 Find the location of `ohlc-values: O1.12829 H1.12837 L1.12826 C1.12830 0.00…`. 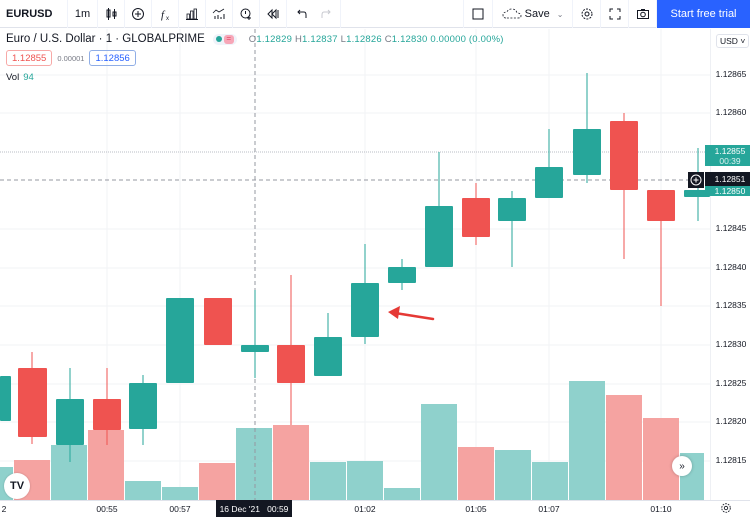

ohlc-values: O1.12829 H1.12837 L1.12826 C1.12830 0.00… is located at coordinates (376, 39).